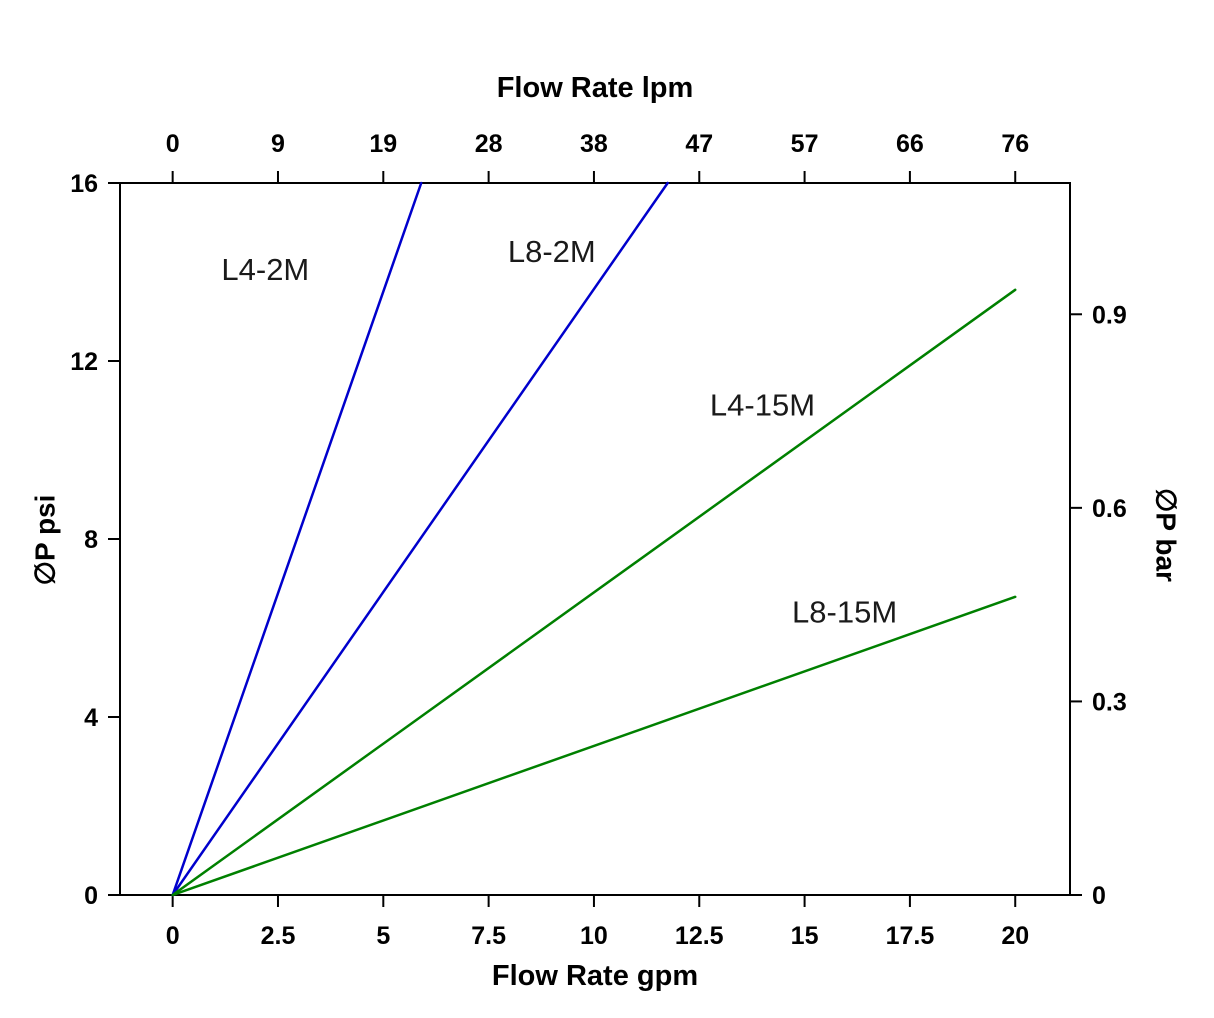  Describe the element at coordinates (1015, 144) in the screenshot. I see `top-tick-label: 76` at that location.